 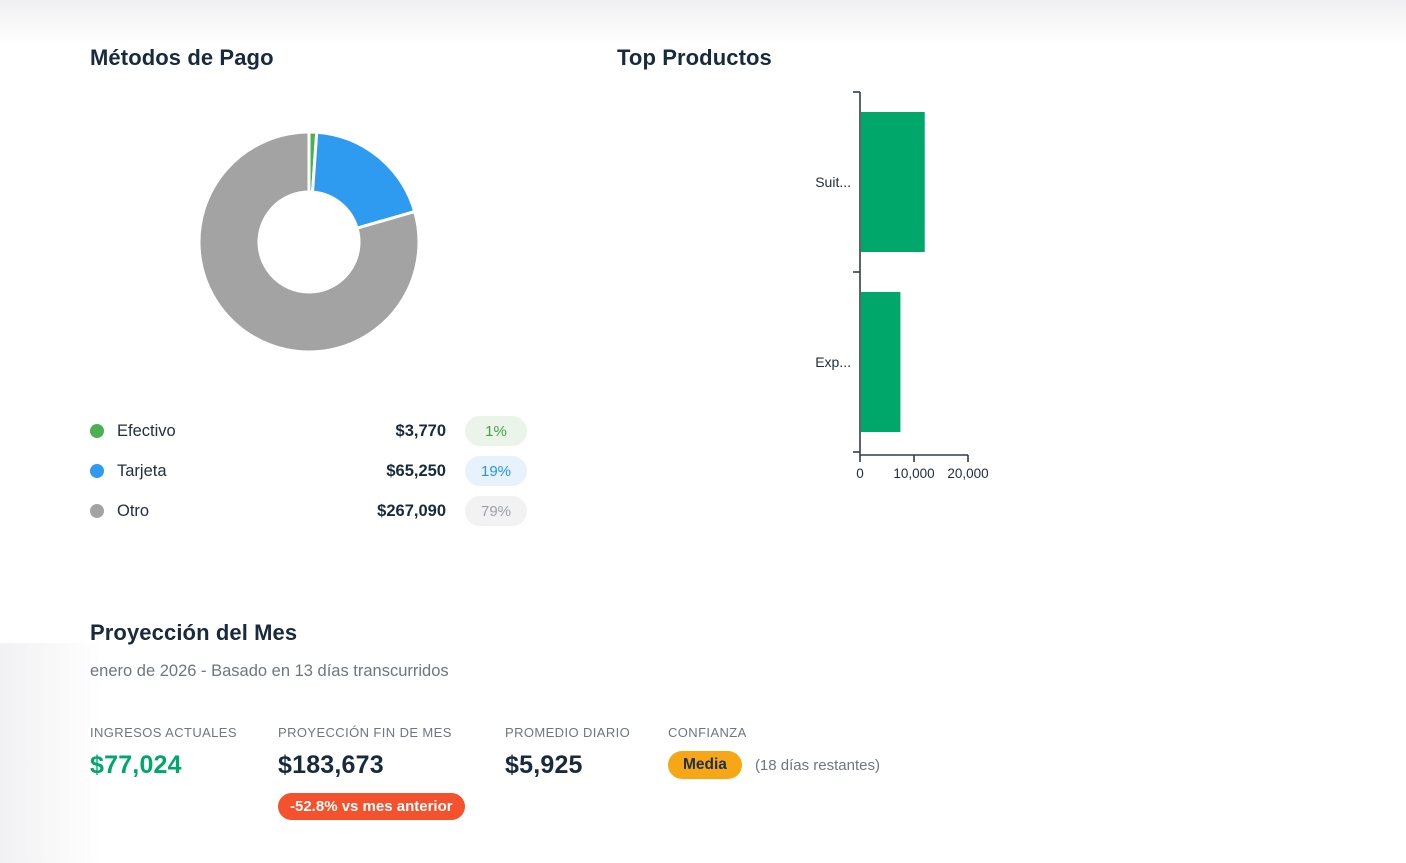 I want to click on confidence-level-badge: Media, so click(x=705, y=765).